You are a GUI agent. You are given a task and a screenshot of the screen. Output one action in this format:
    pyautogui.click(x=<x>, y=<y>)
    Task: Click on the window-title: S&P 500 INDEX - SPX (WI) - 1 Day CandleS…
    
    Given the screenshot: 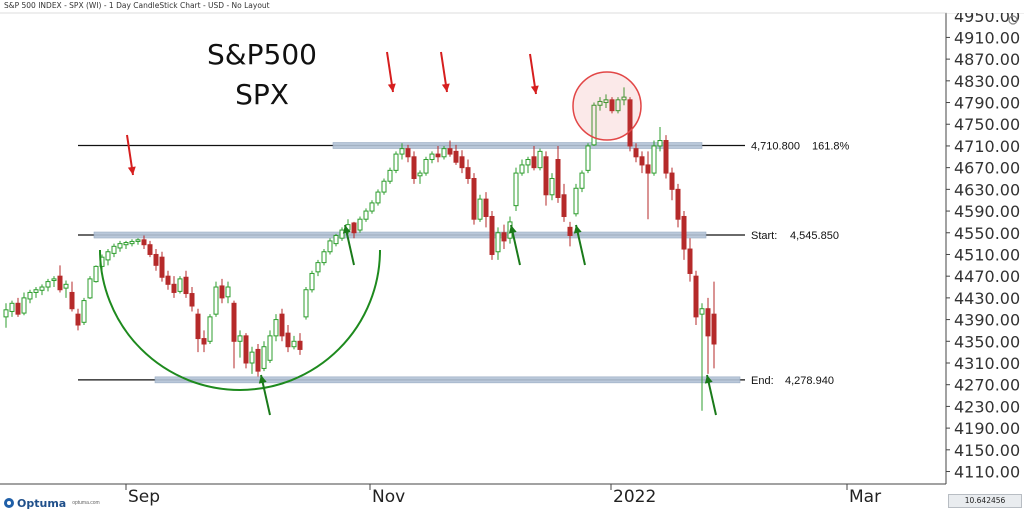 What is the action you would take?
    pyautogui.click(x=137, y=5)
    